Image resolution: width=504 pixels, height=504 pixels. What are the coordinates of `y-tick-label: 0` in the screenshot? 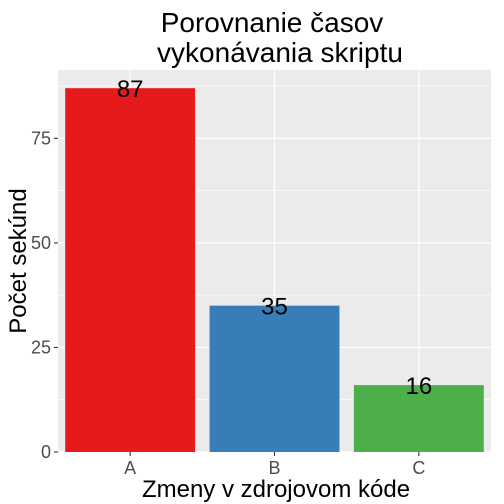 It's located at (46, 452).